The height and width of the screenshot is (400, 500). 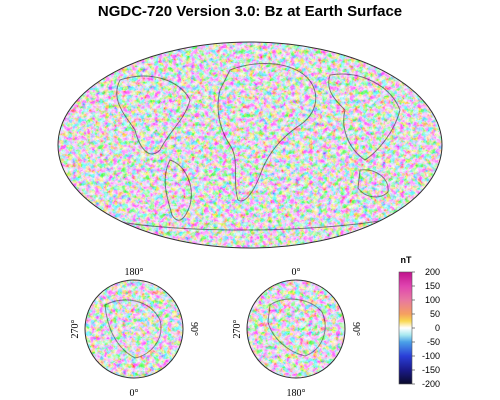 What do you see at coordinates (431, 370) in the screenshot?
I see `colorbar-tick-label: -150` at bounding box center [431, 370].